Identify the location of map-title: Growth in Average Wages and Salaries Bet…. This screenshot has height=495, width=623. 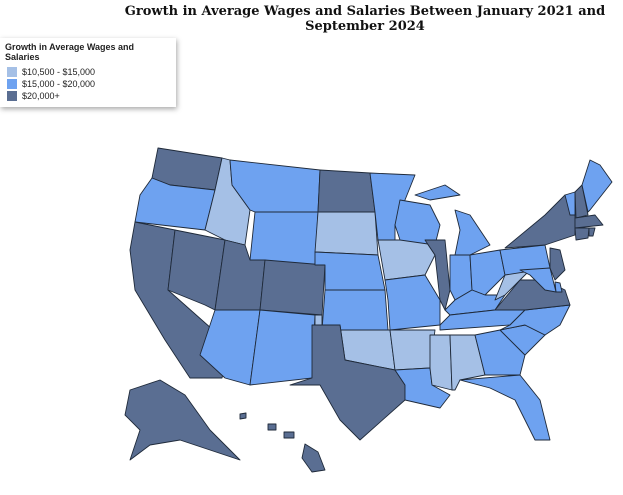
(365, 19).